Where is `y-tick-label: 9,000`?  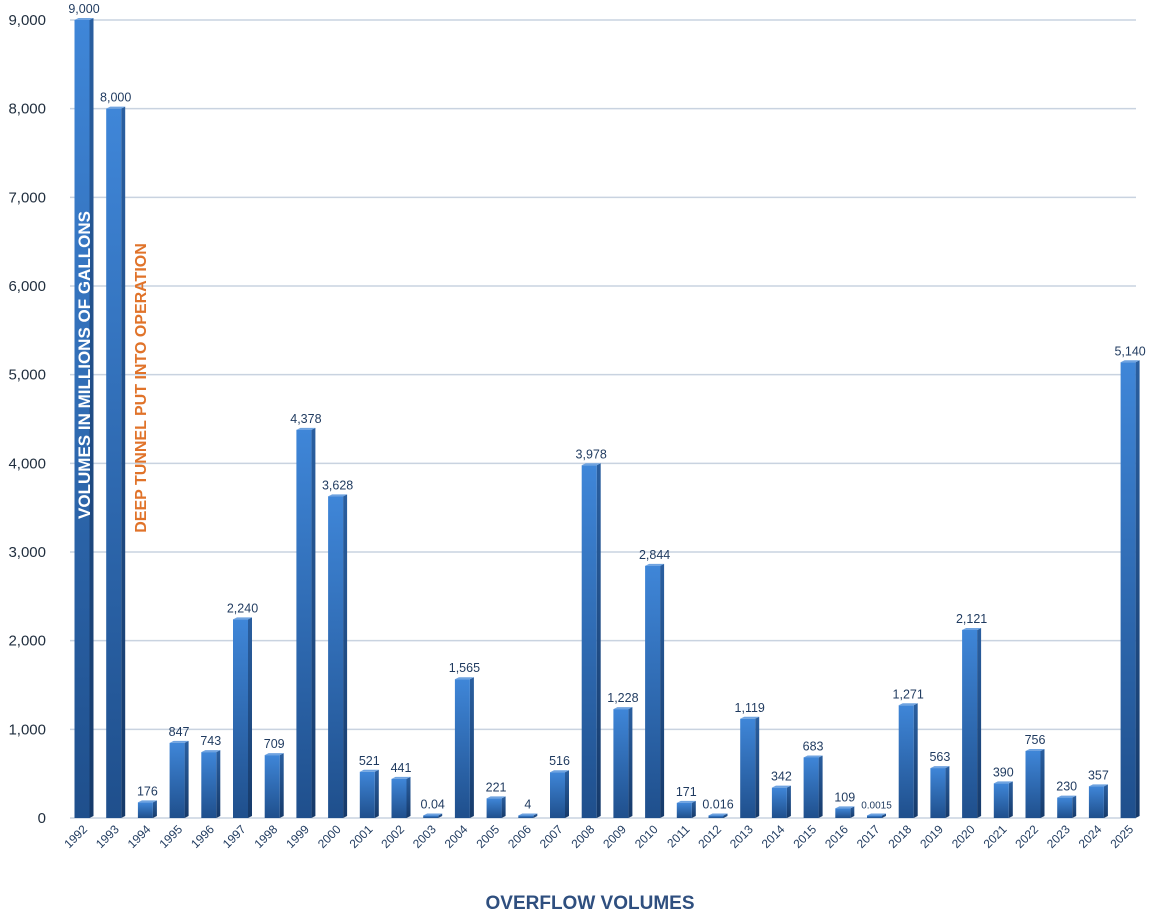 y-tick-label: 9,000 is located at coordinates (27, 20).